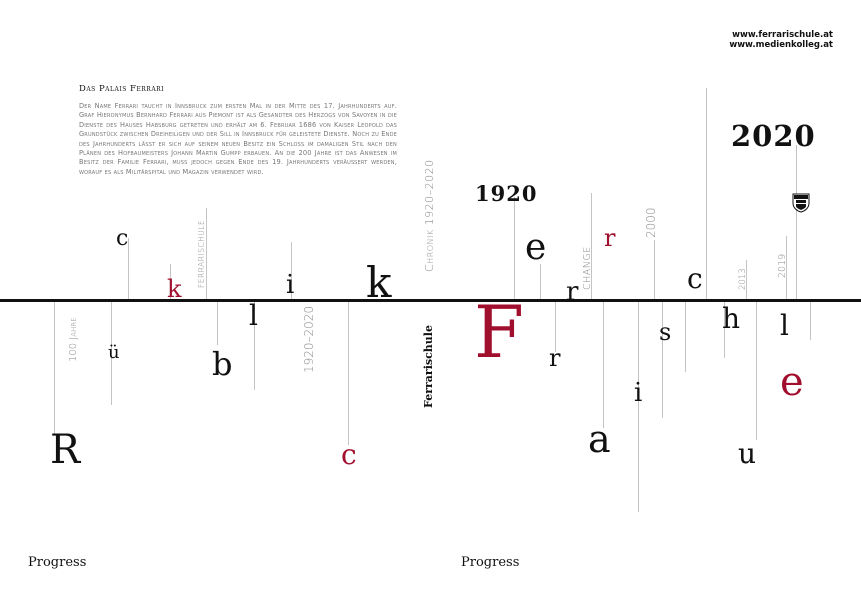 Image resolution: width=861 pixels, height=600 pixels. What do you see at coordinates (54, 367) in the screenshot?
I see `rule-R` at bounding box center [54, 367].